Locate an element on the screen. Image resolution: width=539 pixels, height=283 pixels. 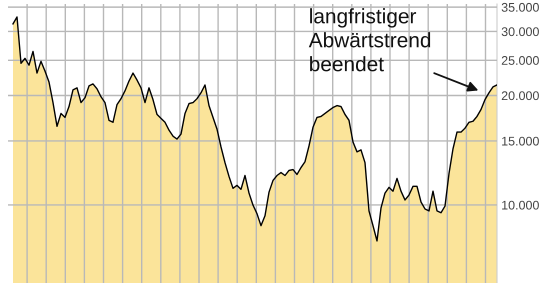
y-tick-label: 30.000 is located at coordinates (520, 31).